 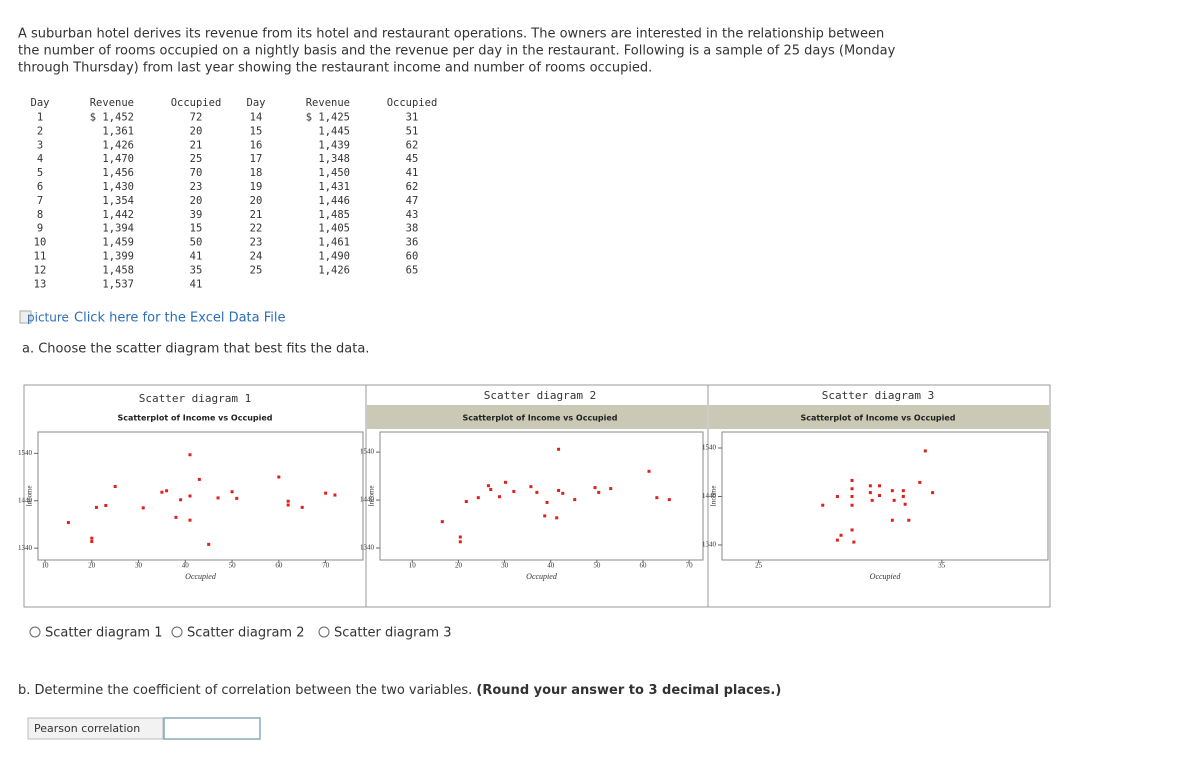 What do you see at coordinates (412, 187) in the screenshot?
I see `table-cell: 62` at bounding box center [412, 187].